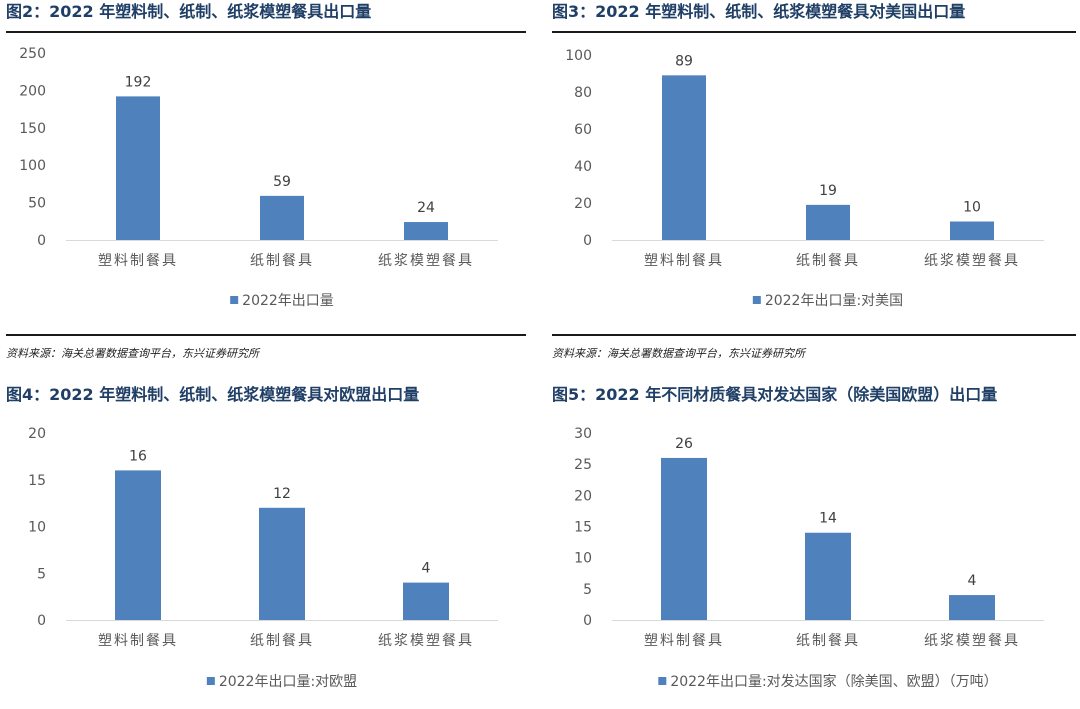 The width and height of the screenshot is (1080, 709). I want to click on y-tick-label: 60, so click(583, 130).